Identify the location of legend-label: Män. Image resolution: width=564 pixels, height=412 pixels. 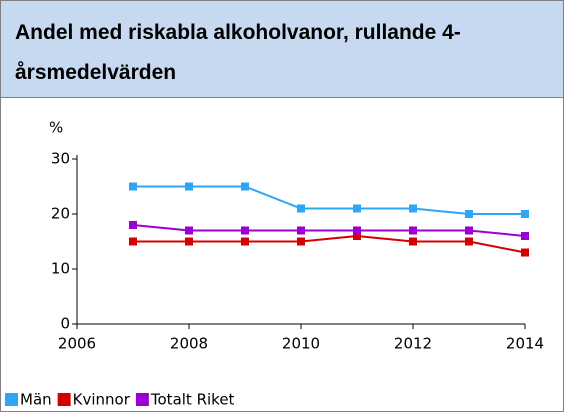
(36, 400).